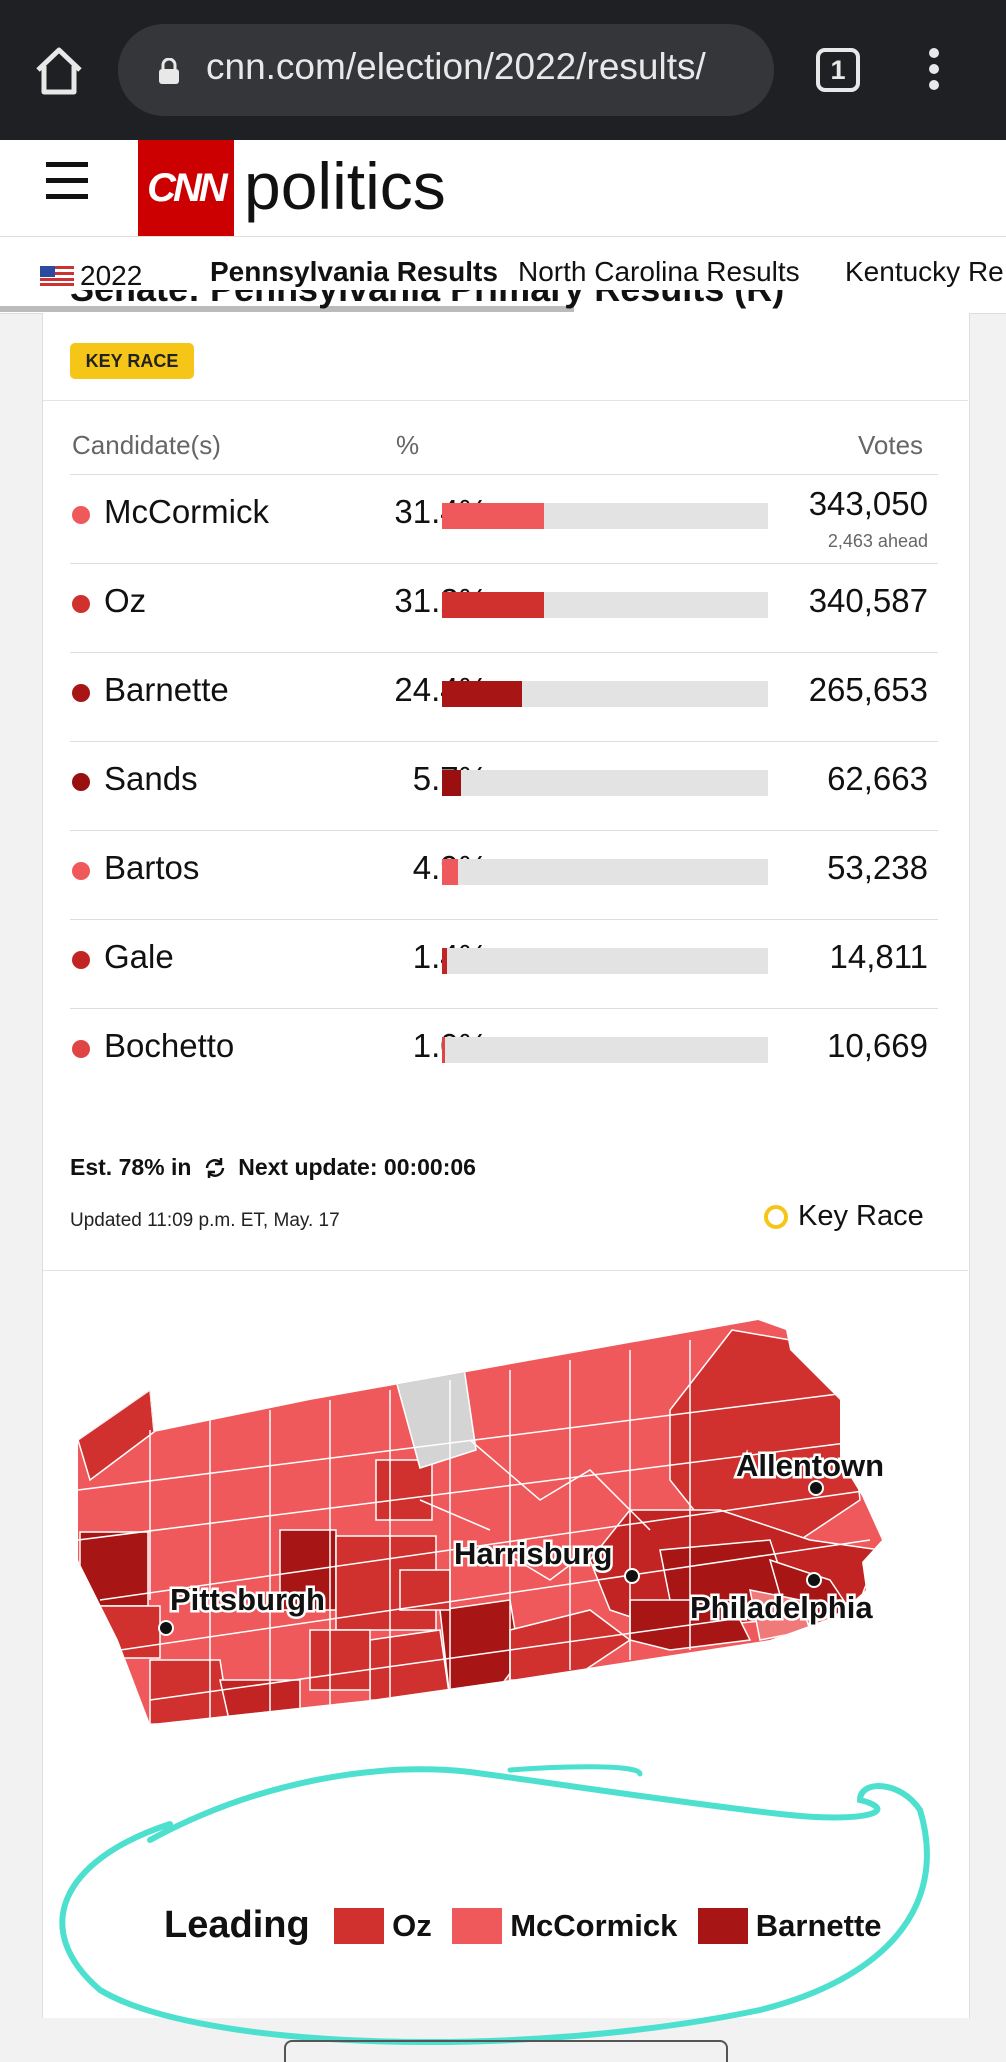 This screenshot has width=1006, height=2062. What do you see at coordinates (877, 867) in the screenshot?
I see `candidate-votes: 53,238` at bounding box center [877, 867].